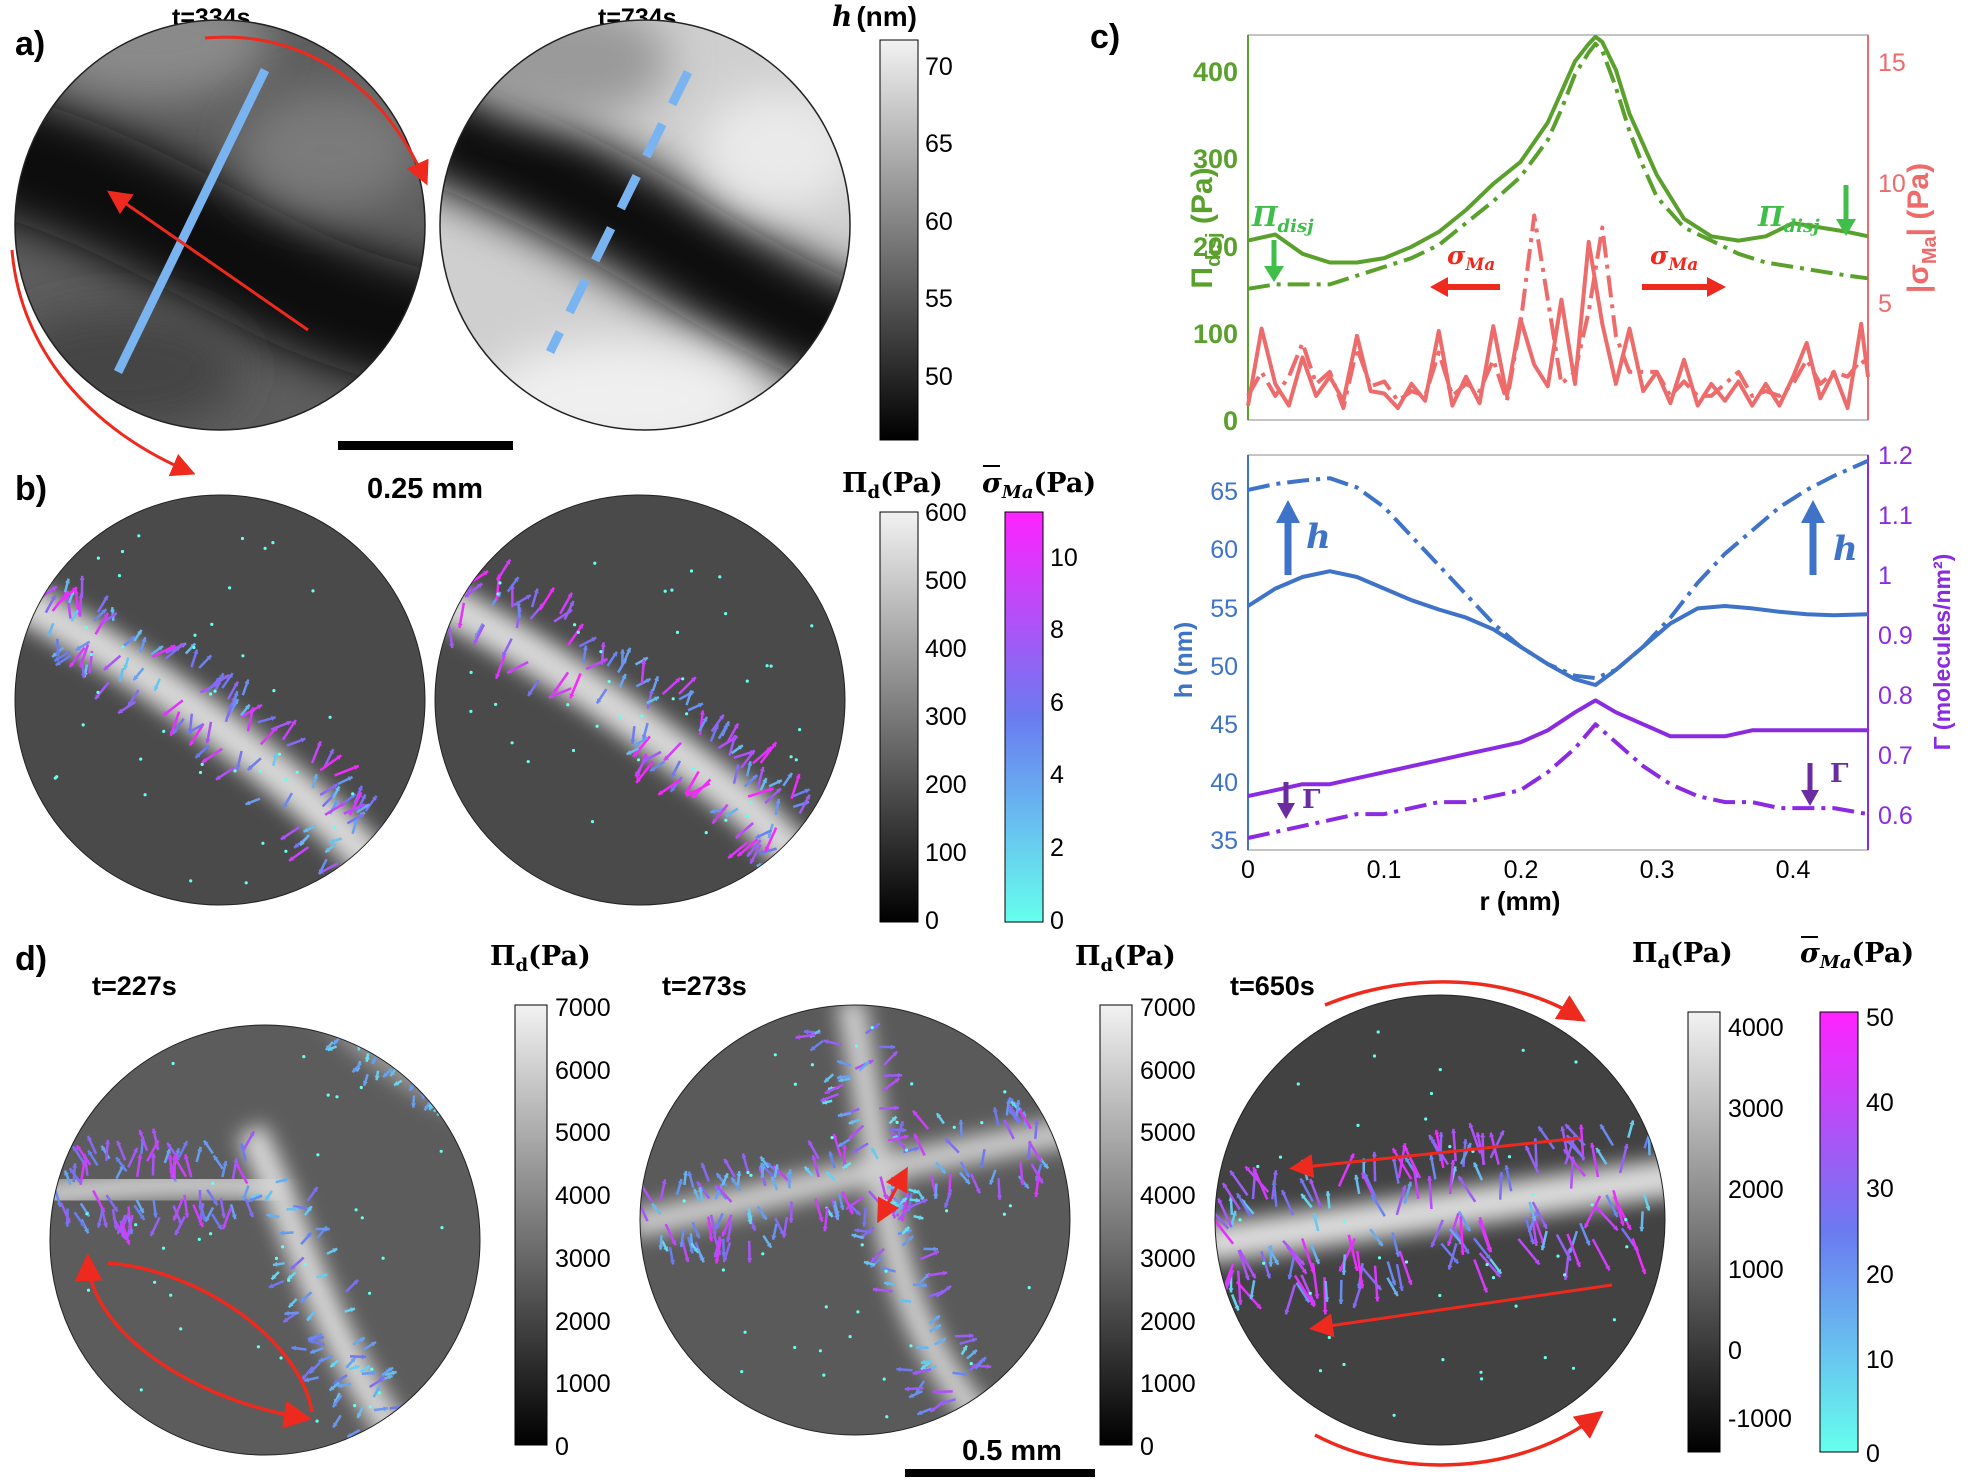 The image size is (1982, 1484). Describe the element at coordinates (1168, 1196) in the screenshot. I see `colorbar-d2-tick: 4000` at that location.